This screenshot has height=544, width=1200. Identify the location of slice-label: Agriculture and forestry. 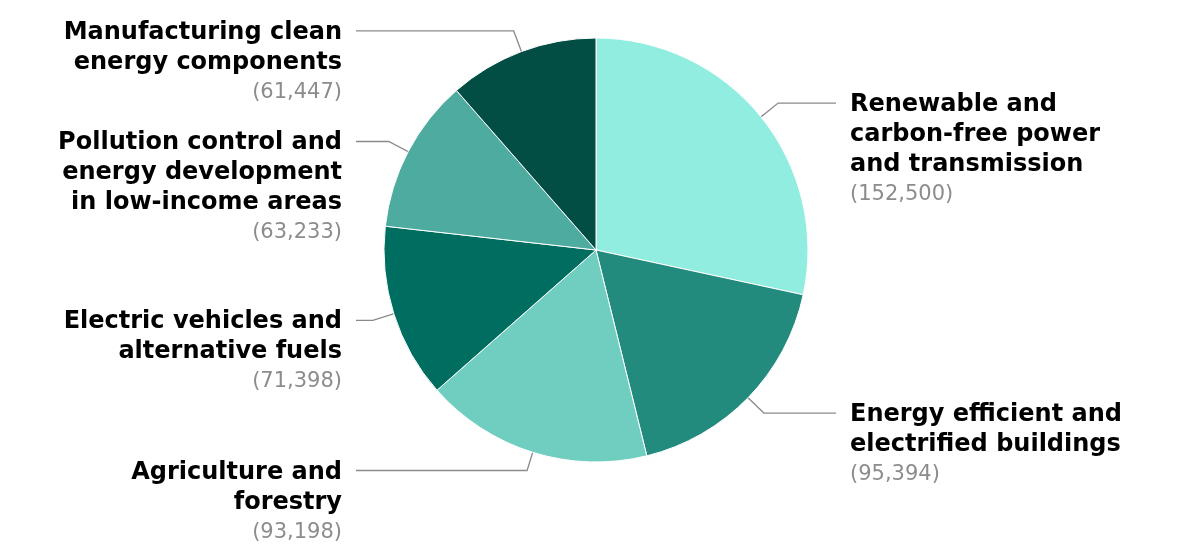
(237, 485).